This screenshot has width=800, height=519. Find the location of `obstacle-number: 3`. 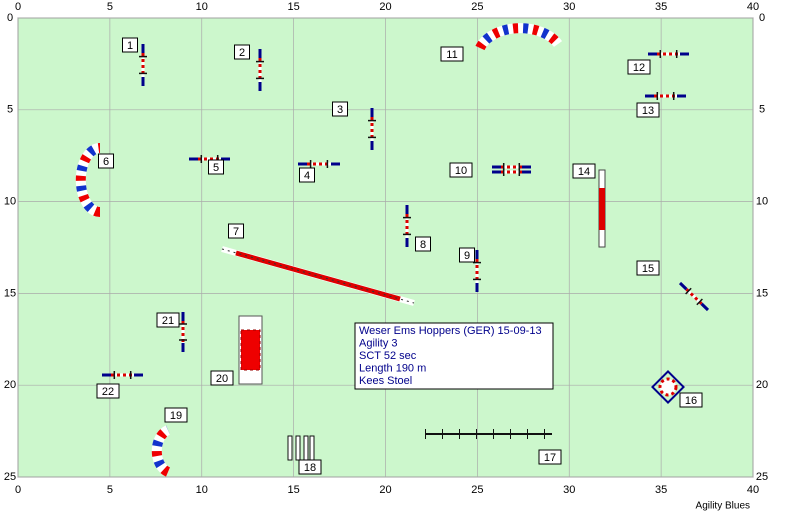

obstacle-number: 3 is located at coordinates (340, 110).